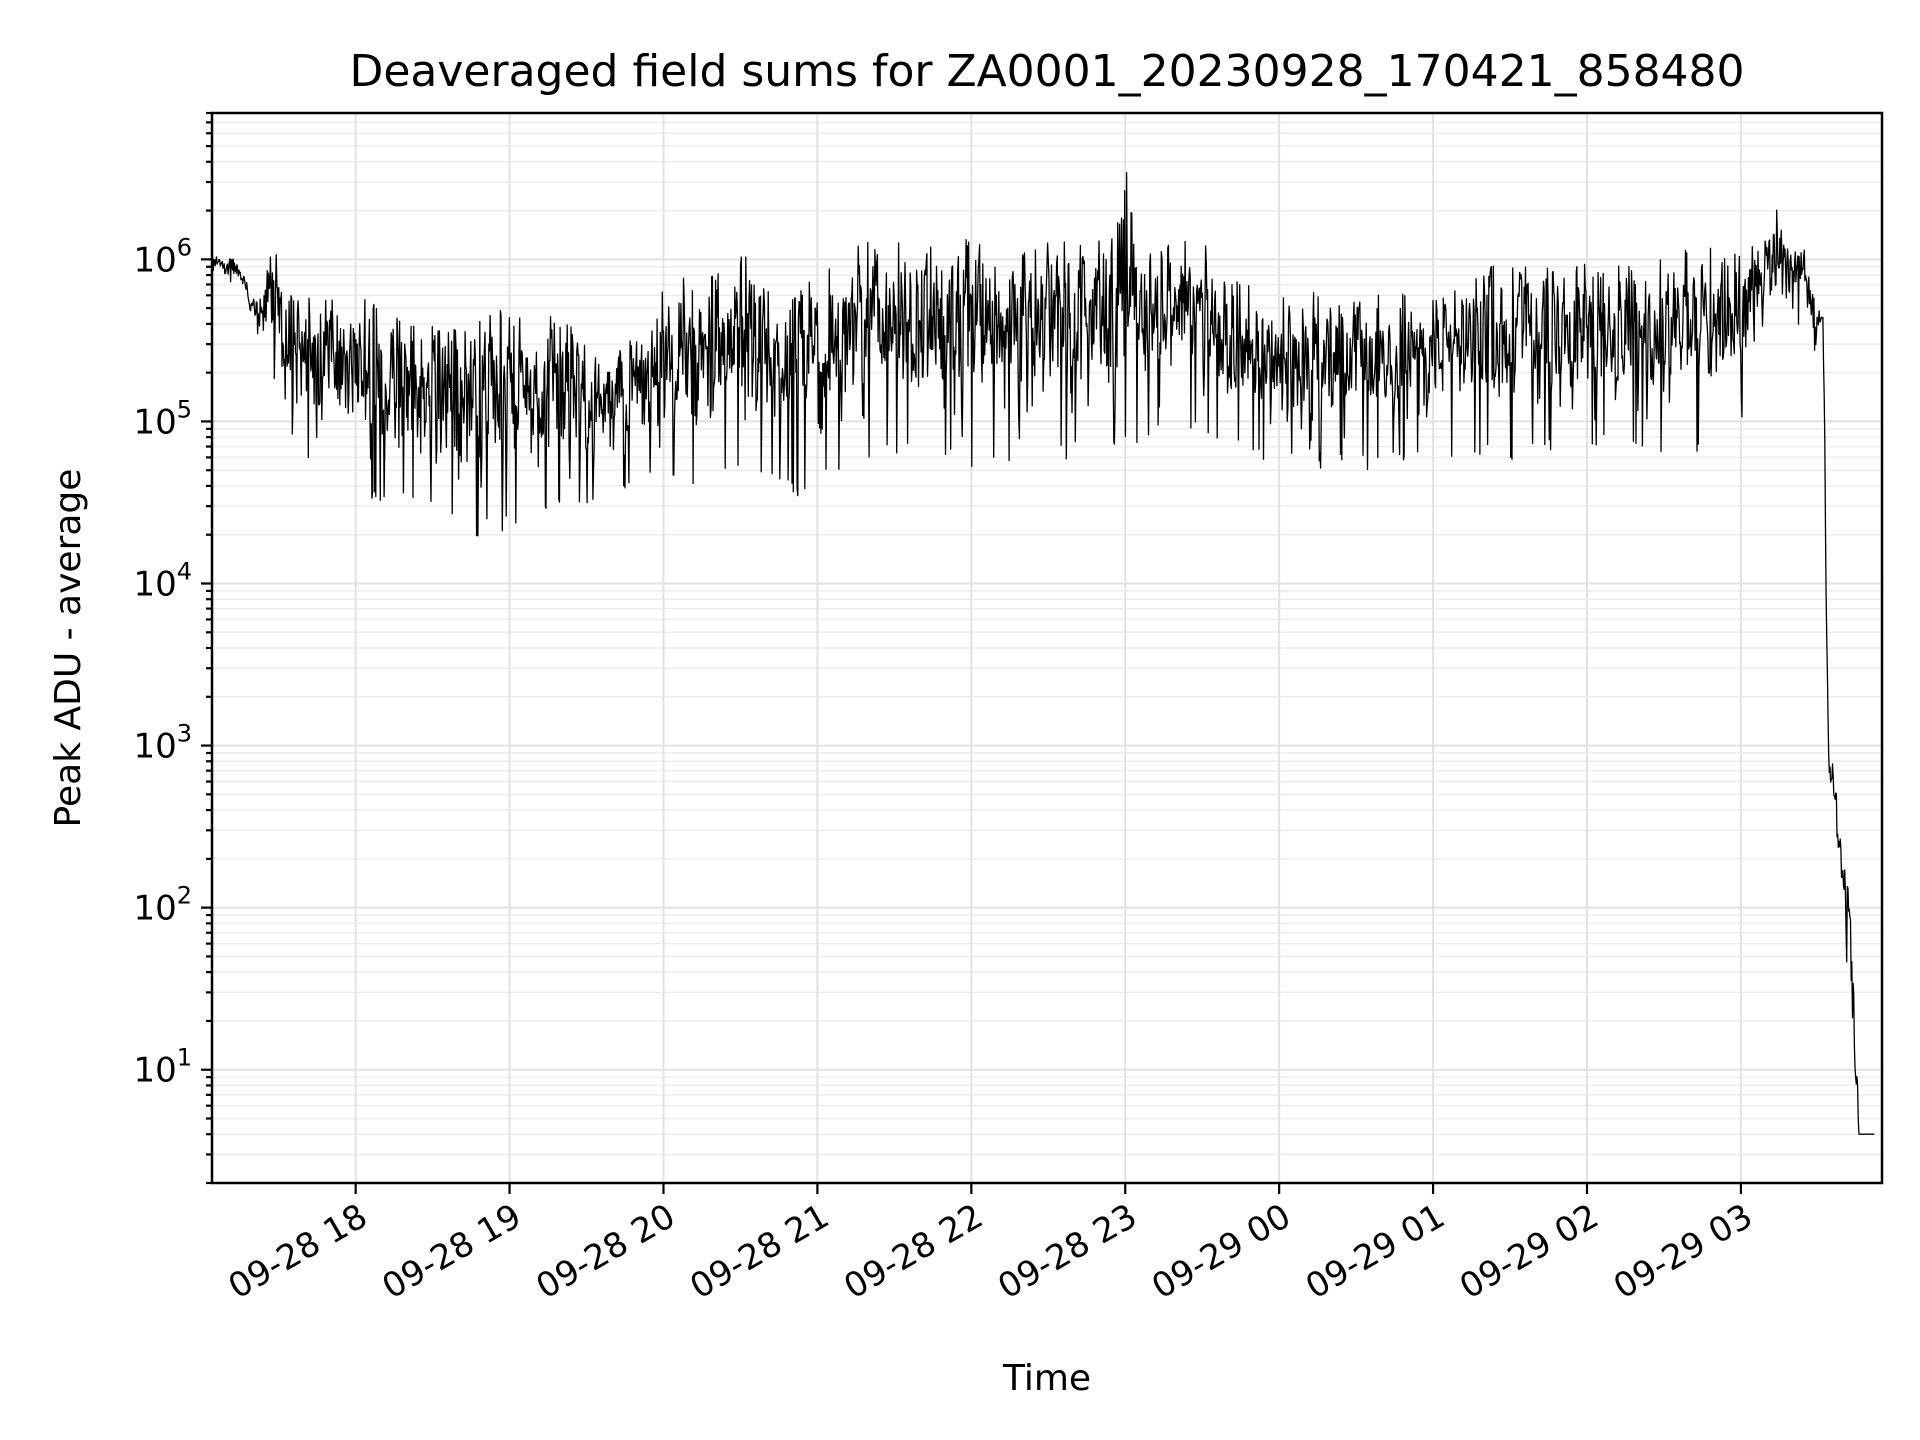  Describe the element at coordinates (1529, 1251) in the screenshot. I see `x-tick-label: 09-29 02` at that location.